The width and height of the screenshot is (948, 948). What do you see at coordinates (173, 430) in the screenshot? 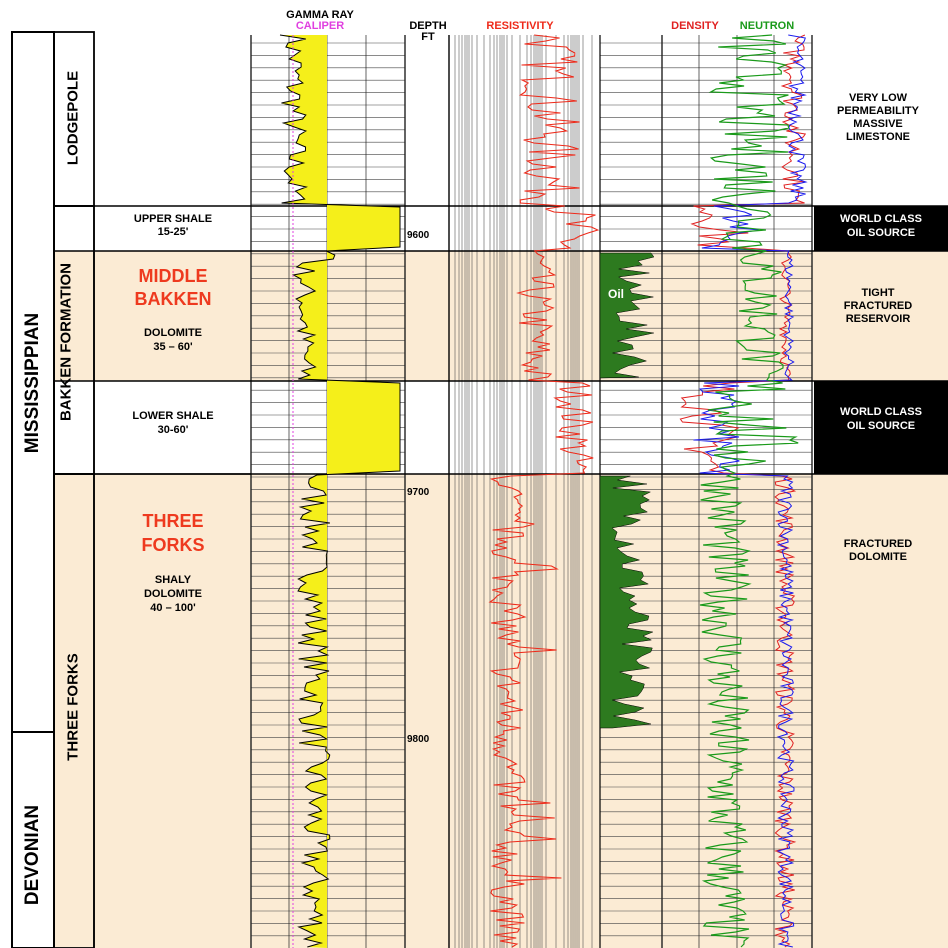
I see `lower-shale-thickness: 30-60'` at bounding box center [173, 430].